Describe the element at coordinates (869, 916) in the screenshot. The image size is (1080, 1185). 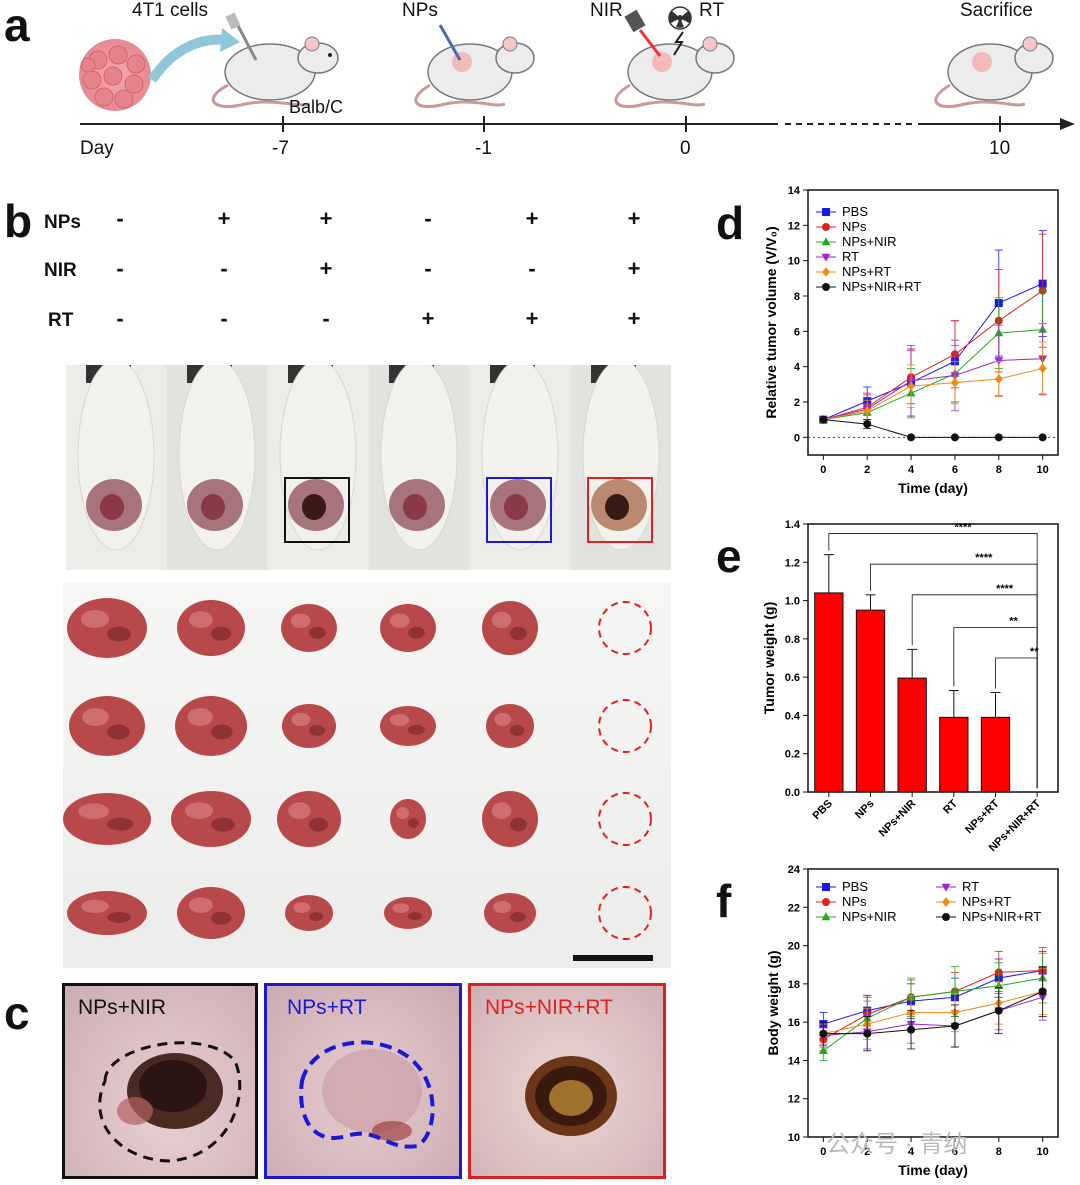
I see `legend-label: NPs+NIR` at that location.